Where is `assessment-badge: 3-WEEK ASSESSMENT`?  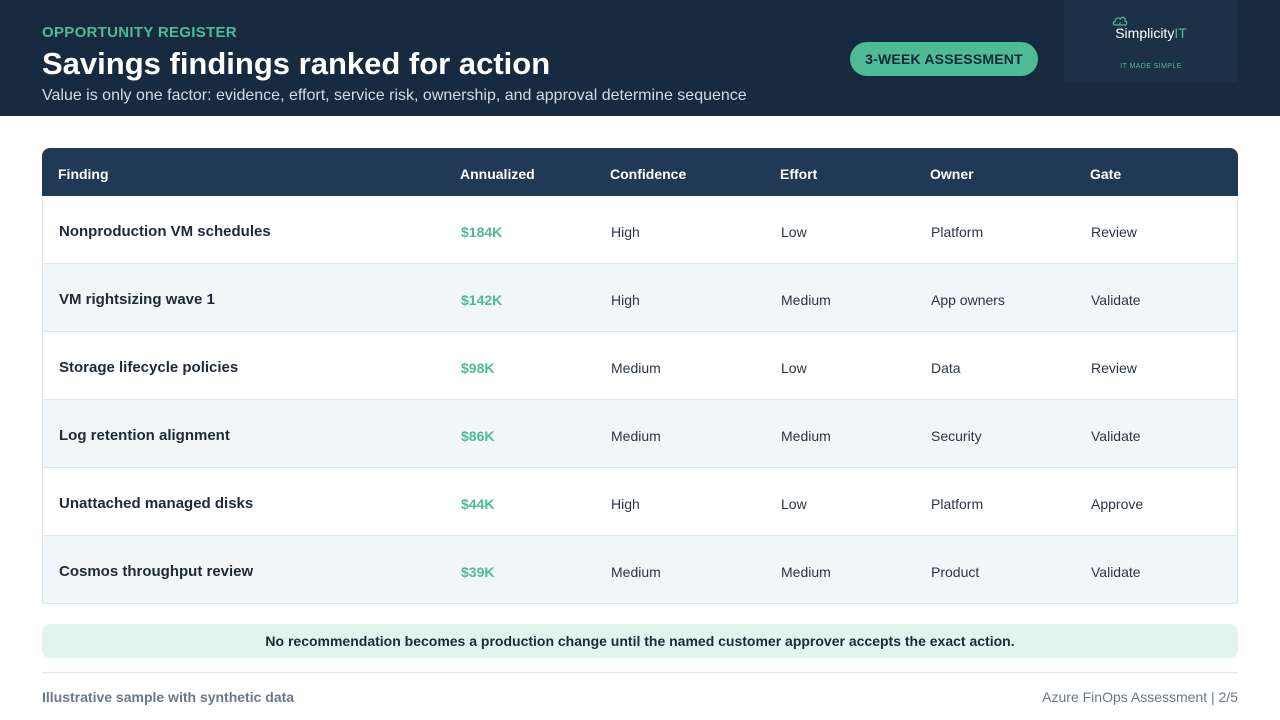
assessment-badge: 3-WEEK ASSESSMENT is located at coordinates (944, 59).